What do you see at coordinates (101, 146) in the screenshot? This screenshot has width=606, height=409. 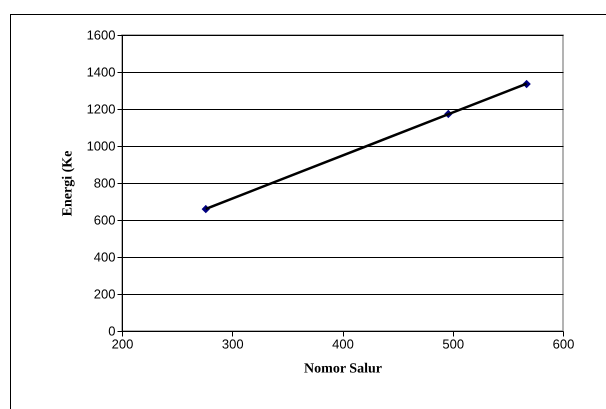 I see `y-tick-label: 1000` at bounding box center [101, 146].